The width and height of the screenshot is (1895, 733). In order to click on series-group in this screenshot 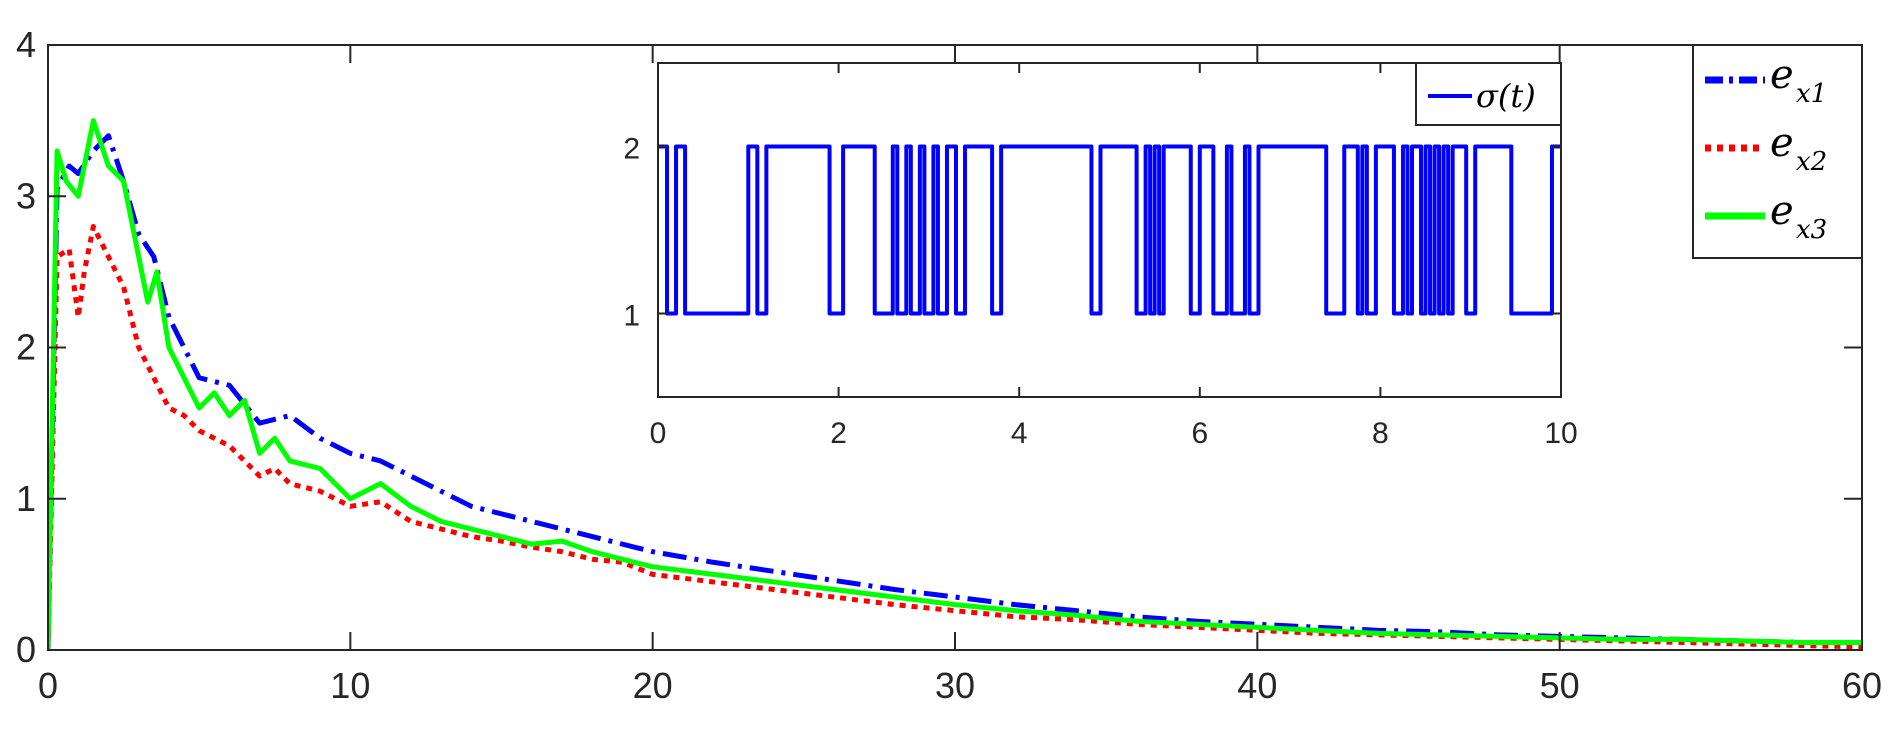, I will do `click(1109, 230)`.